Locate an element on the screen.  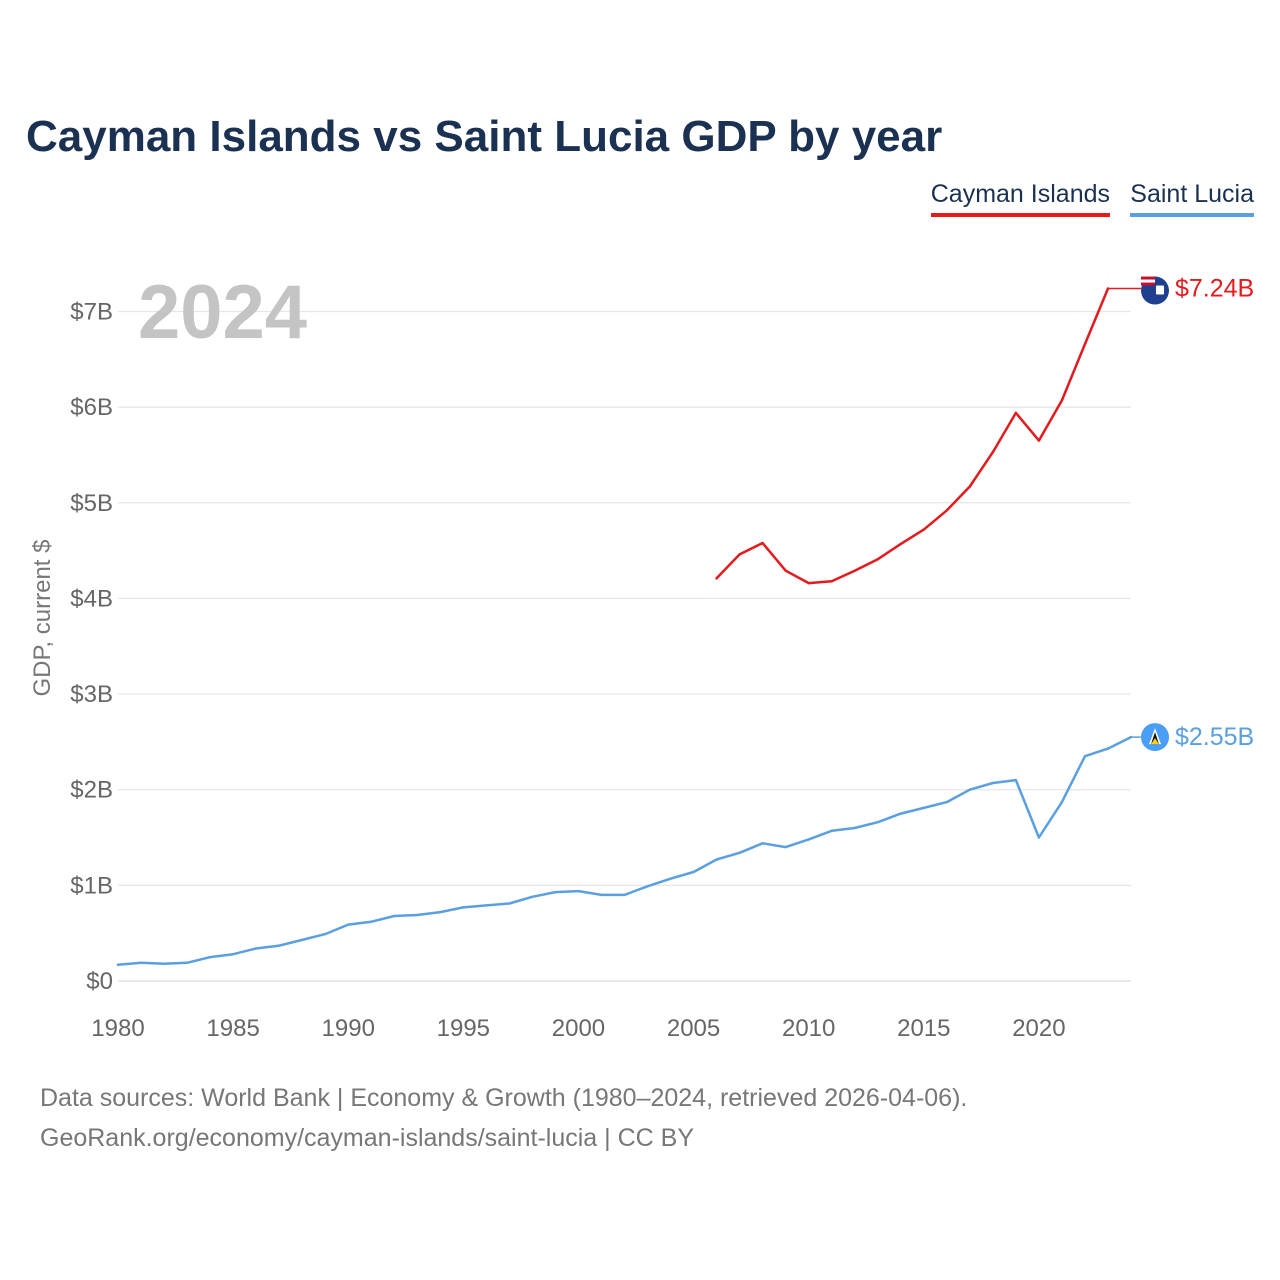
point-saint-lucia-2005 is located at coordinates (693, 872).